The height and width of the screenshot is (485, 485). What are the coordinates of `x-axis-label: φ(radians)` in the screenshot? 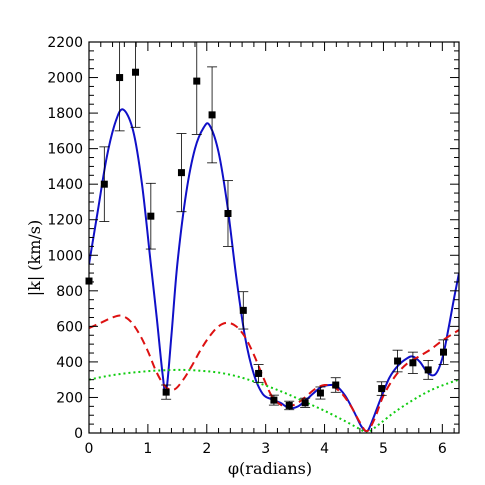 It's located at (270, 468).